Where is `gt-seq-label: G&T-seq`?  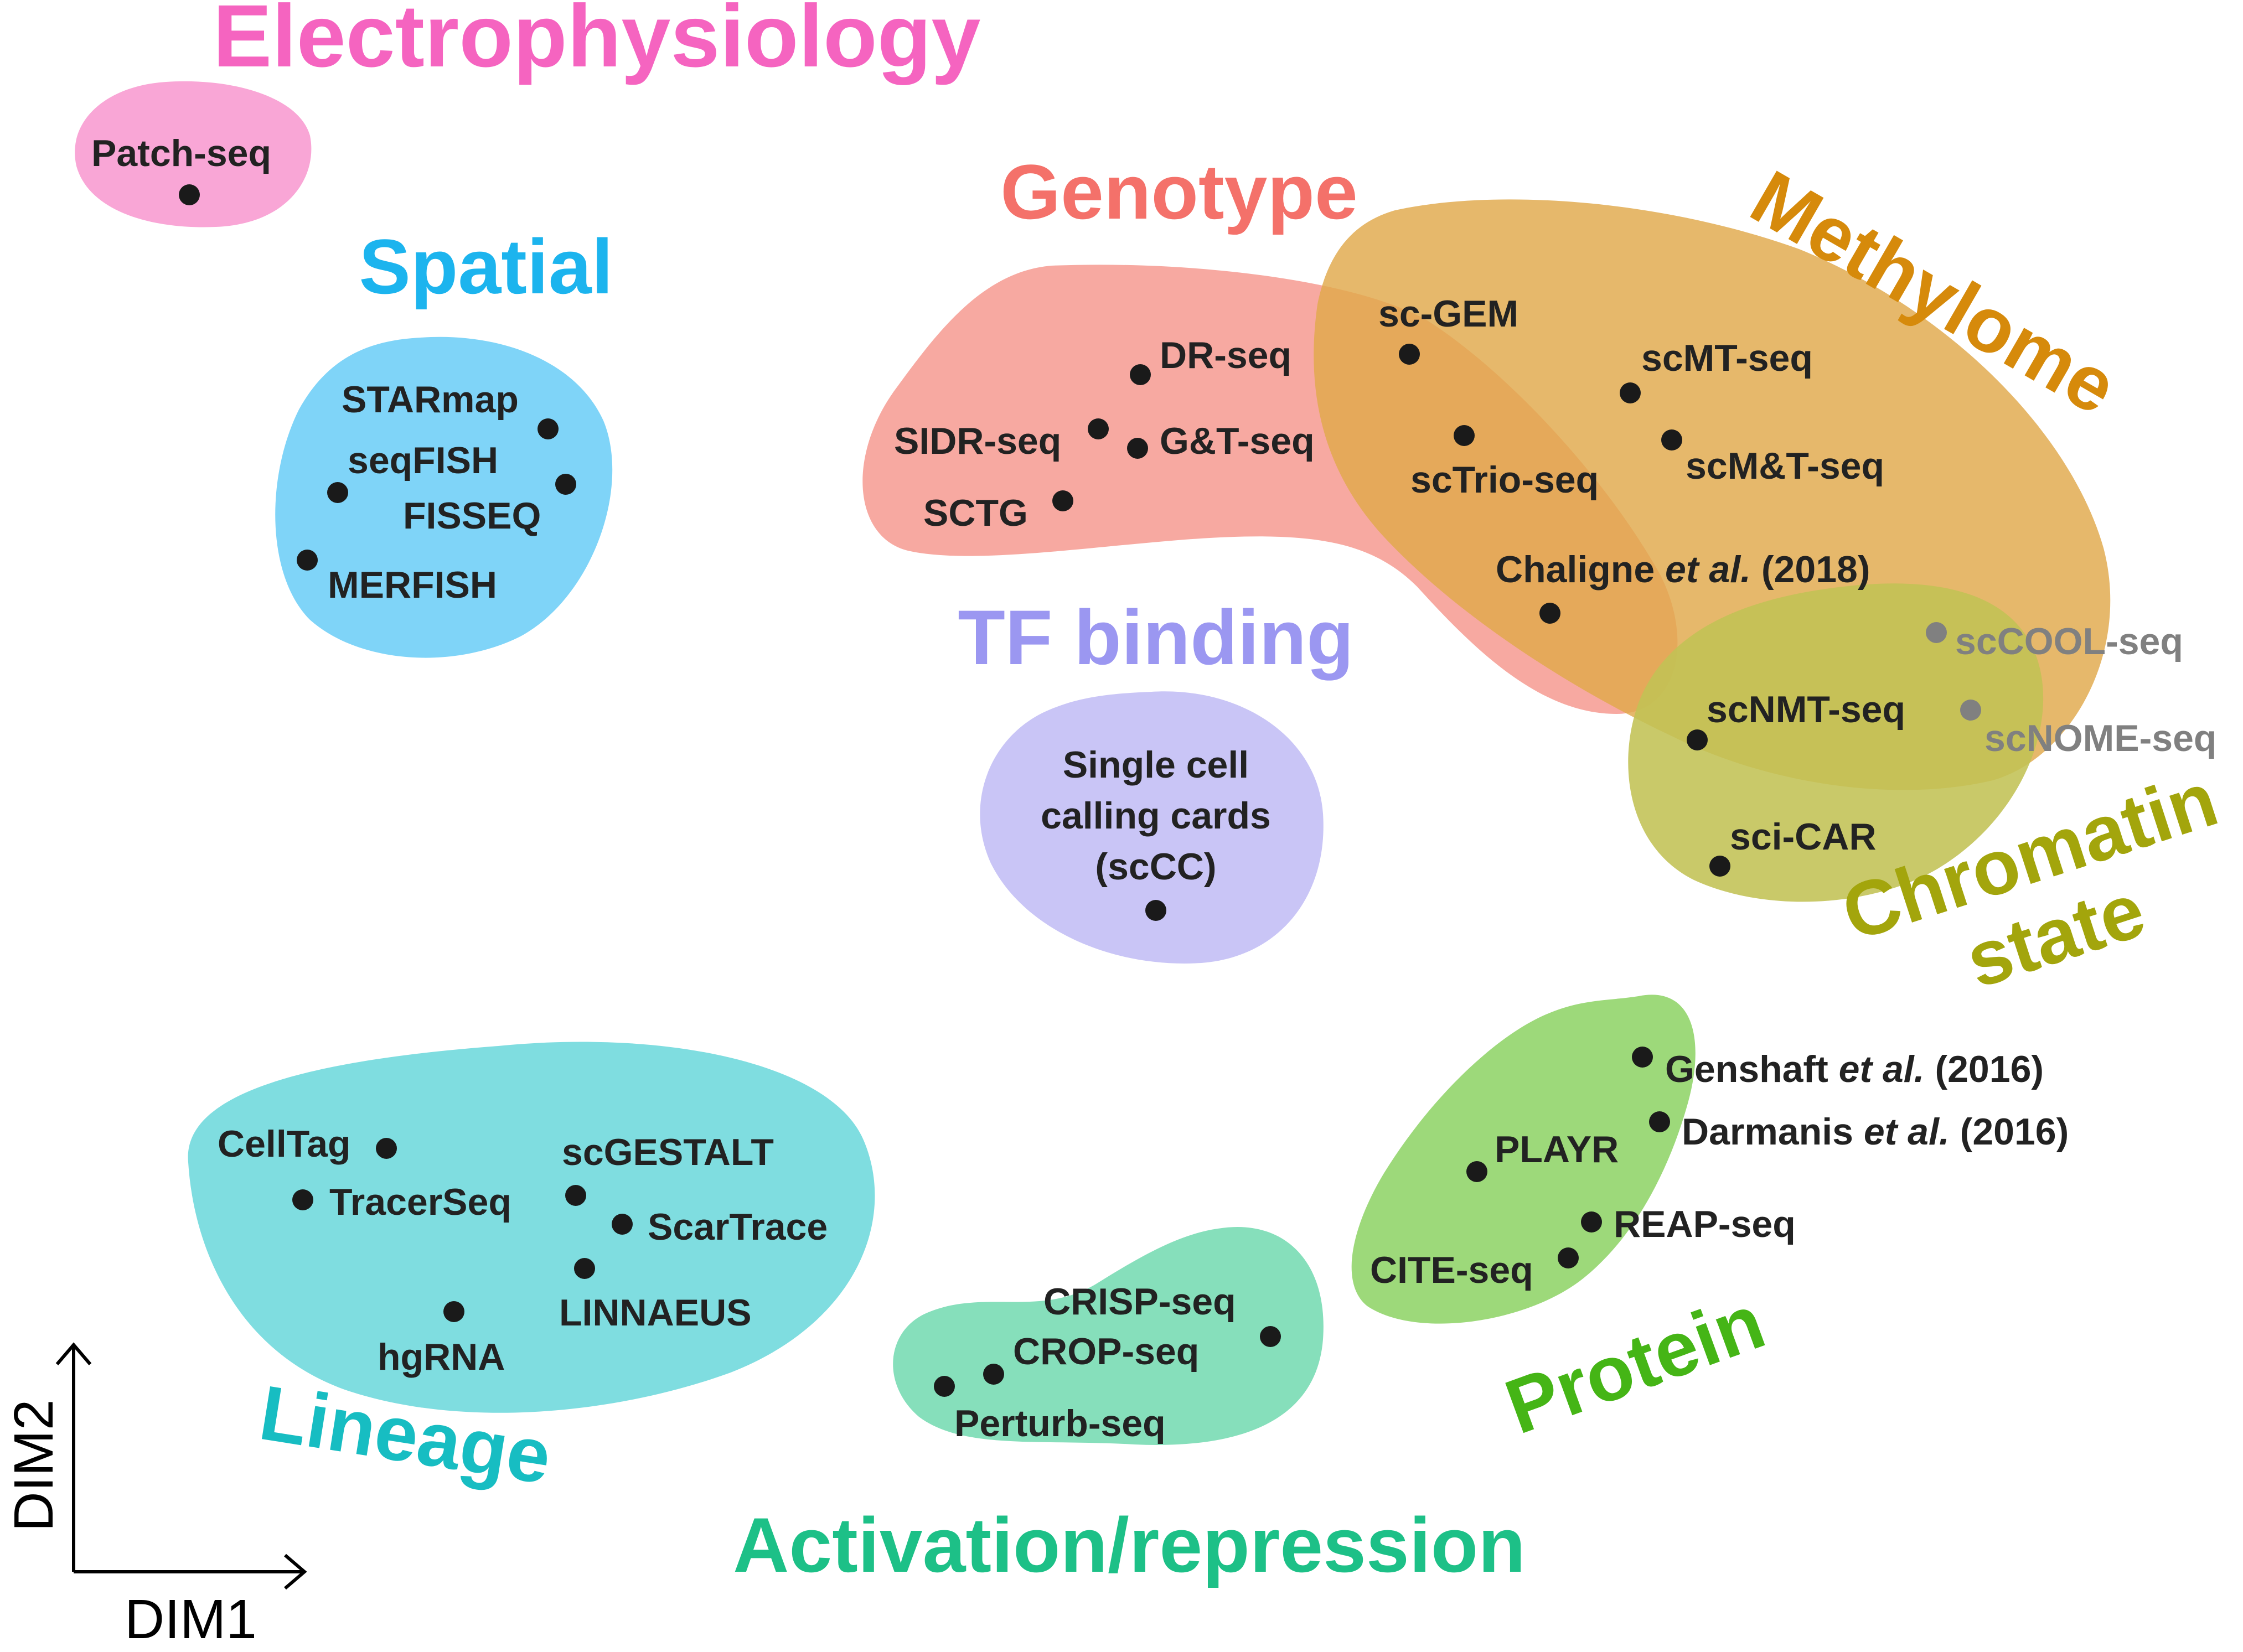 gt-seq-label: G&T-seq is located at coordinates (1237, 441).